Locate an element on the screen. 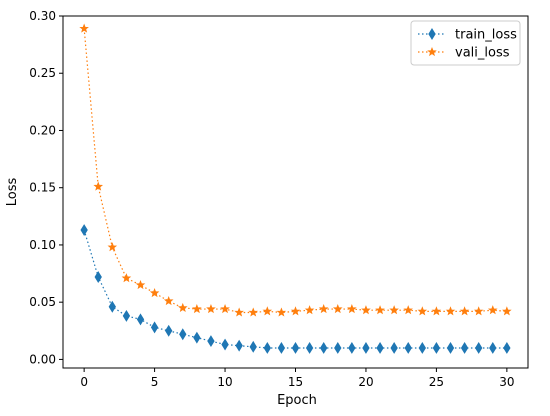  legend-item: vali_loss is located at coordinates (464, 53).